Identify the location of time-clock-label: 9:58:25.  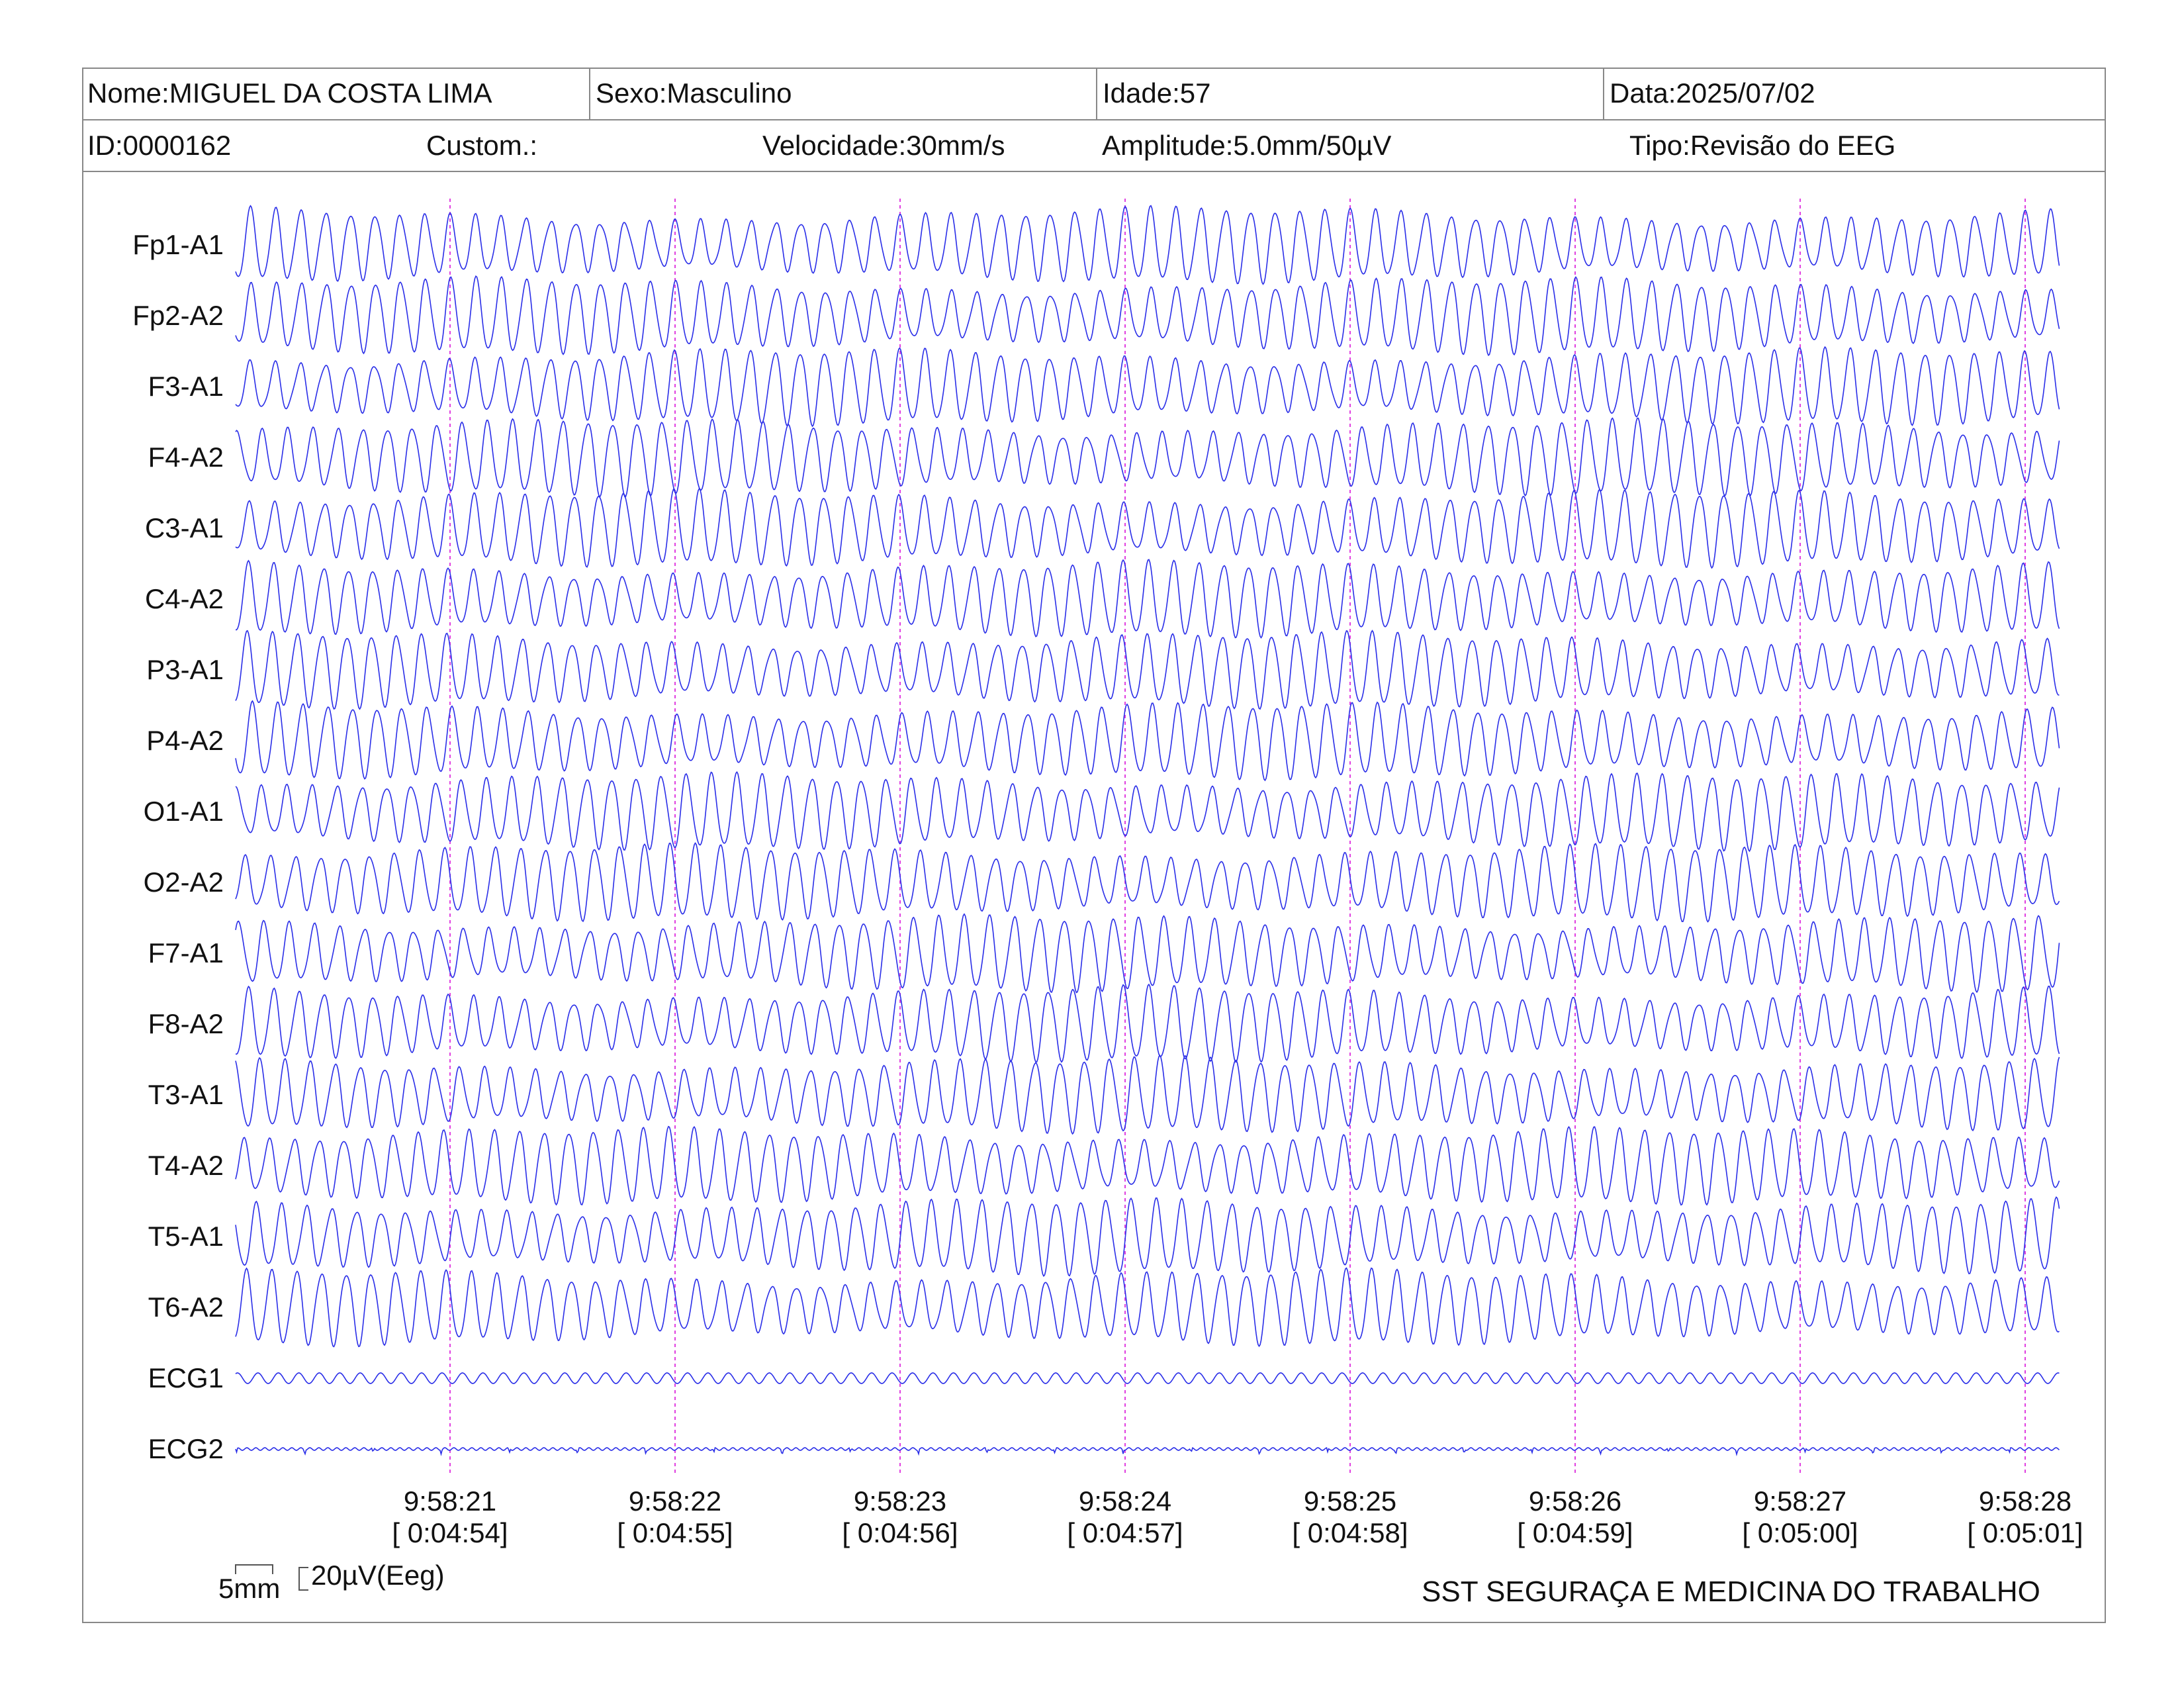
(1350, 1501).